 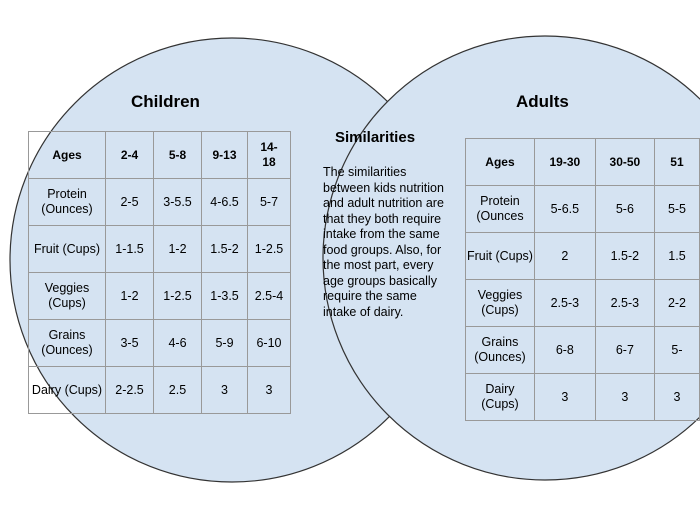 What do you see at coordinates (564, 162) in the screenshot?
I see `column-header: 19-30` at bounding box center [564, 162].